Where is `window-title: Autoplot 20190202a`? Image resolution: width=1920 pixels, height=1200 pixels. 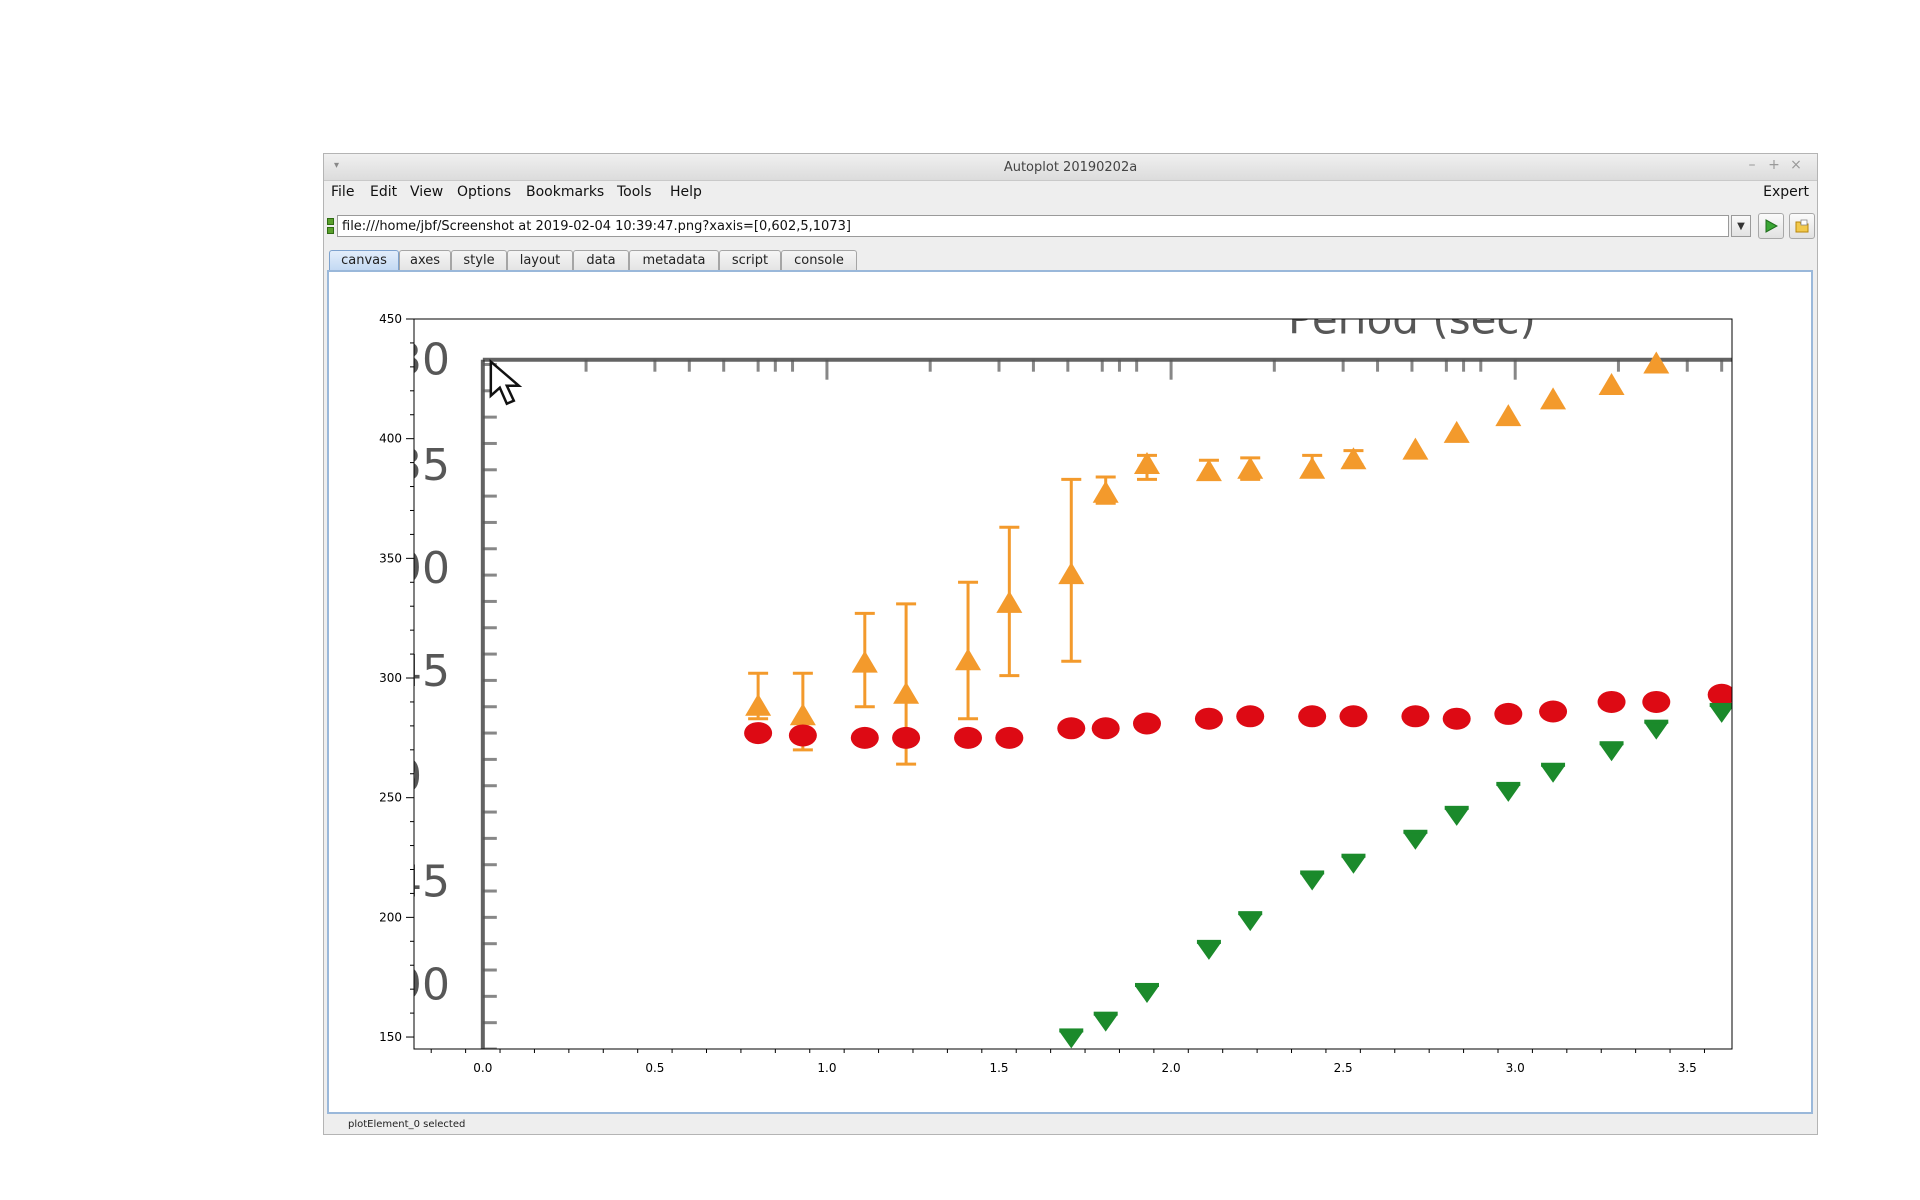 window-title: Autoplot 20190202a is located at coordinates (1070, 167).